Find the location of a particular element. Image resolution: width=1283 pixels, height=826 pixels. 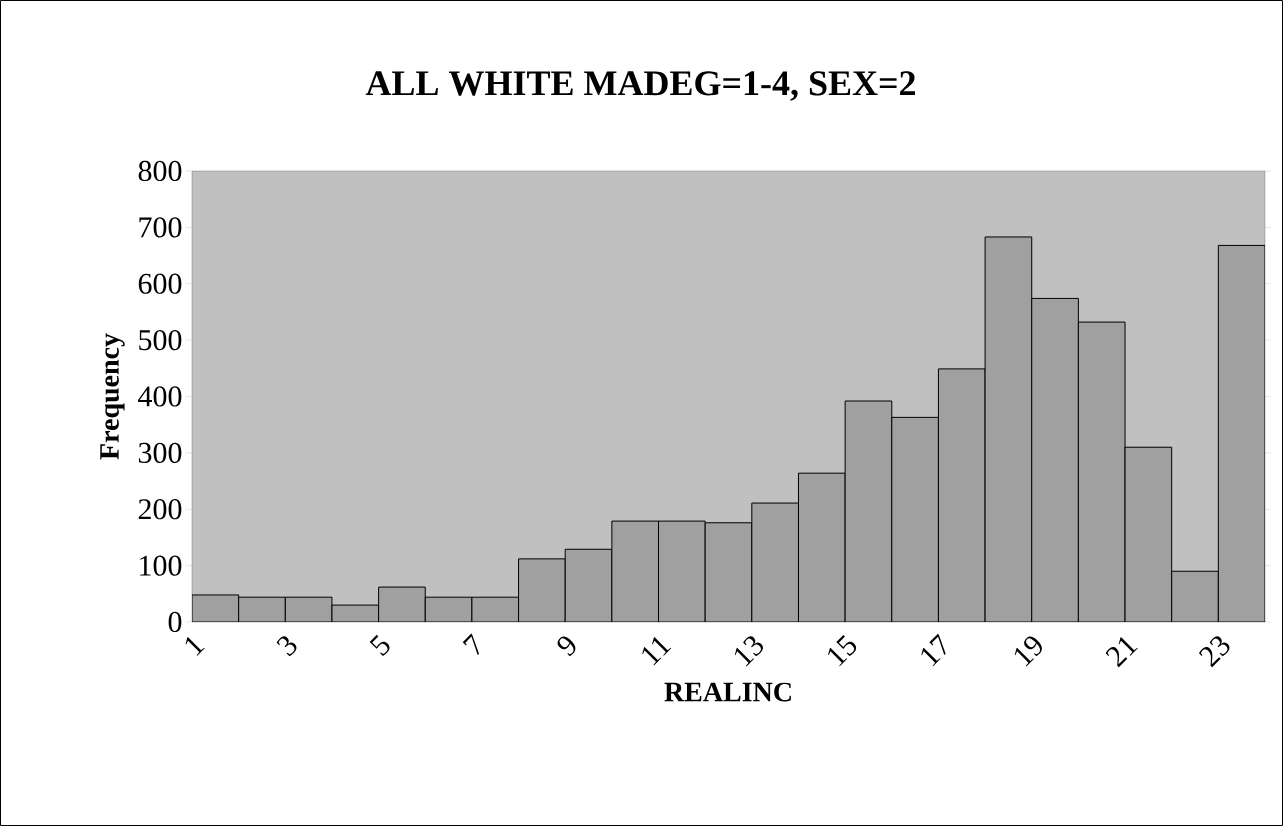

y-tick-label: 400 is located at coordinates (160, 396).